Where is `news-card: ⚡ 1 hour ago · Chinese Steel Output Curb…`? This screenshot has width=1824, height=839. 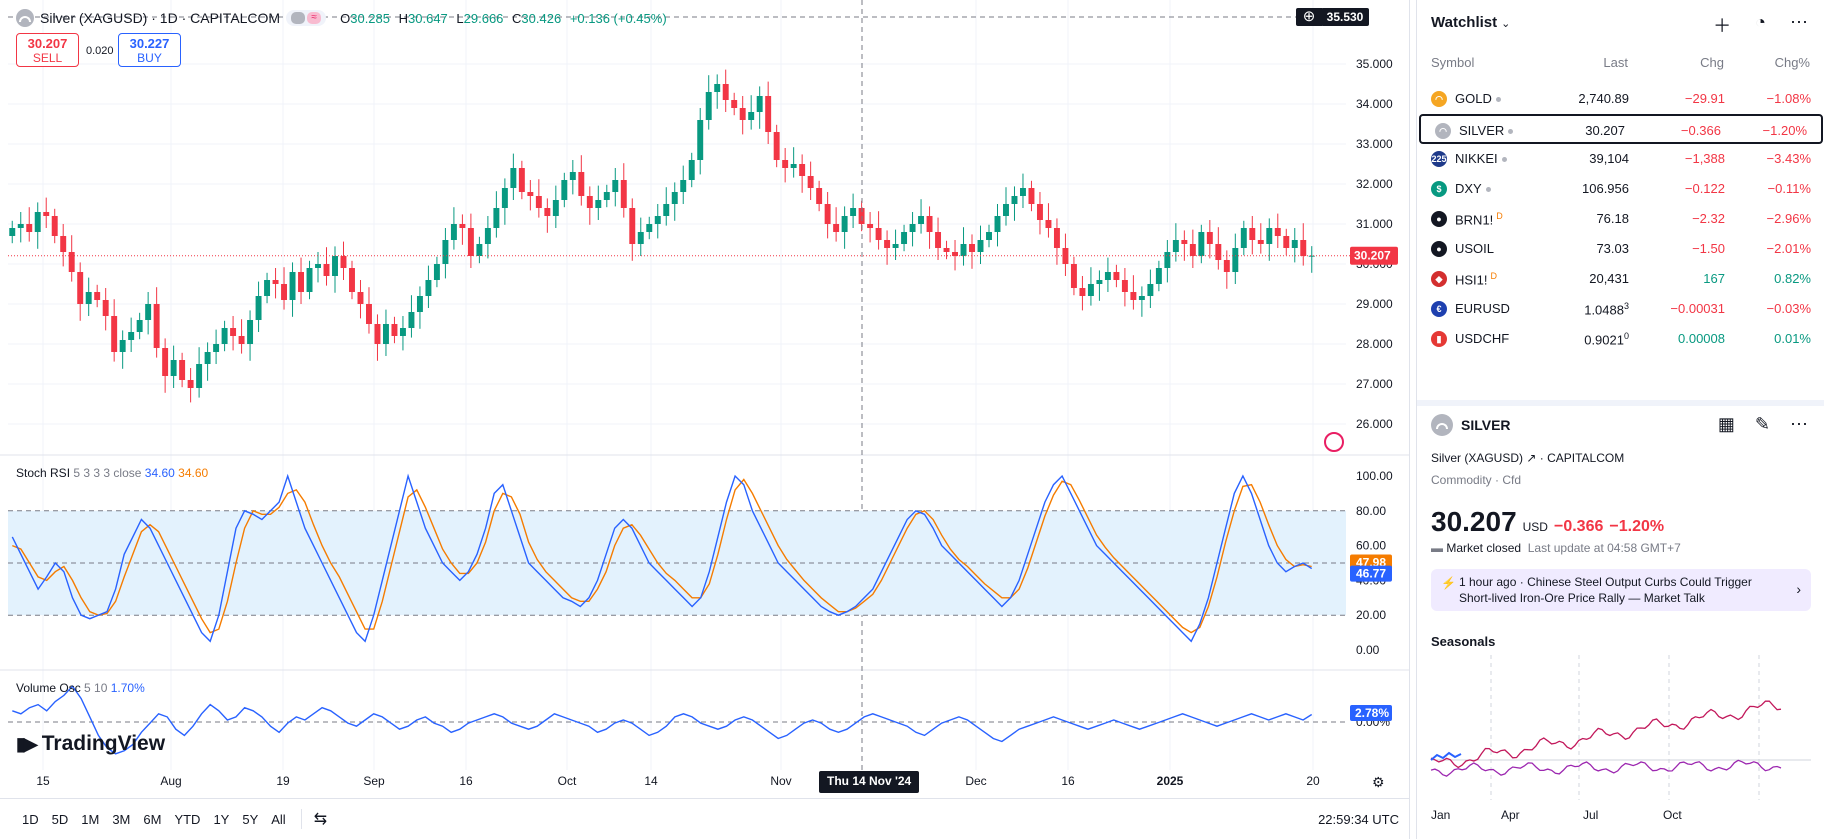
news-card: ⚡ 1 hour ago · Chinese Steel Output Curb… is located at coordinates (1621, 590).